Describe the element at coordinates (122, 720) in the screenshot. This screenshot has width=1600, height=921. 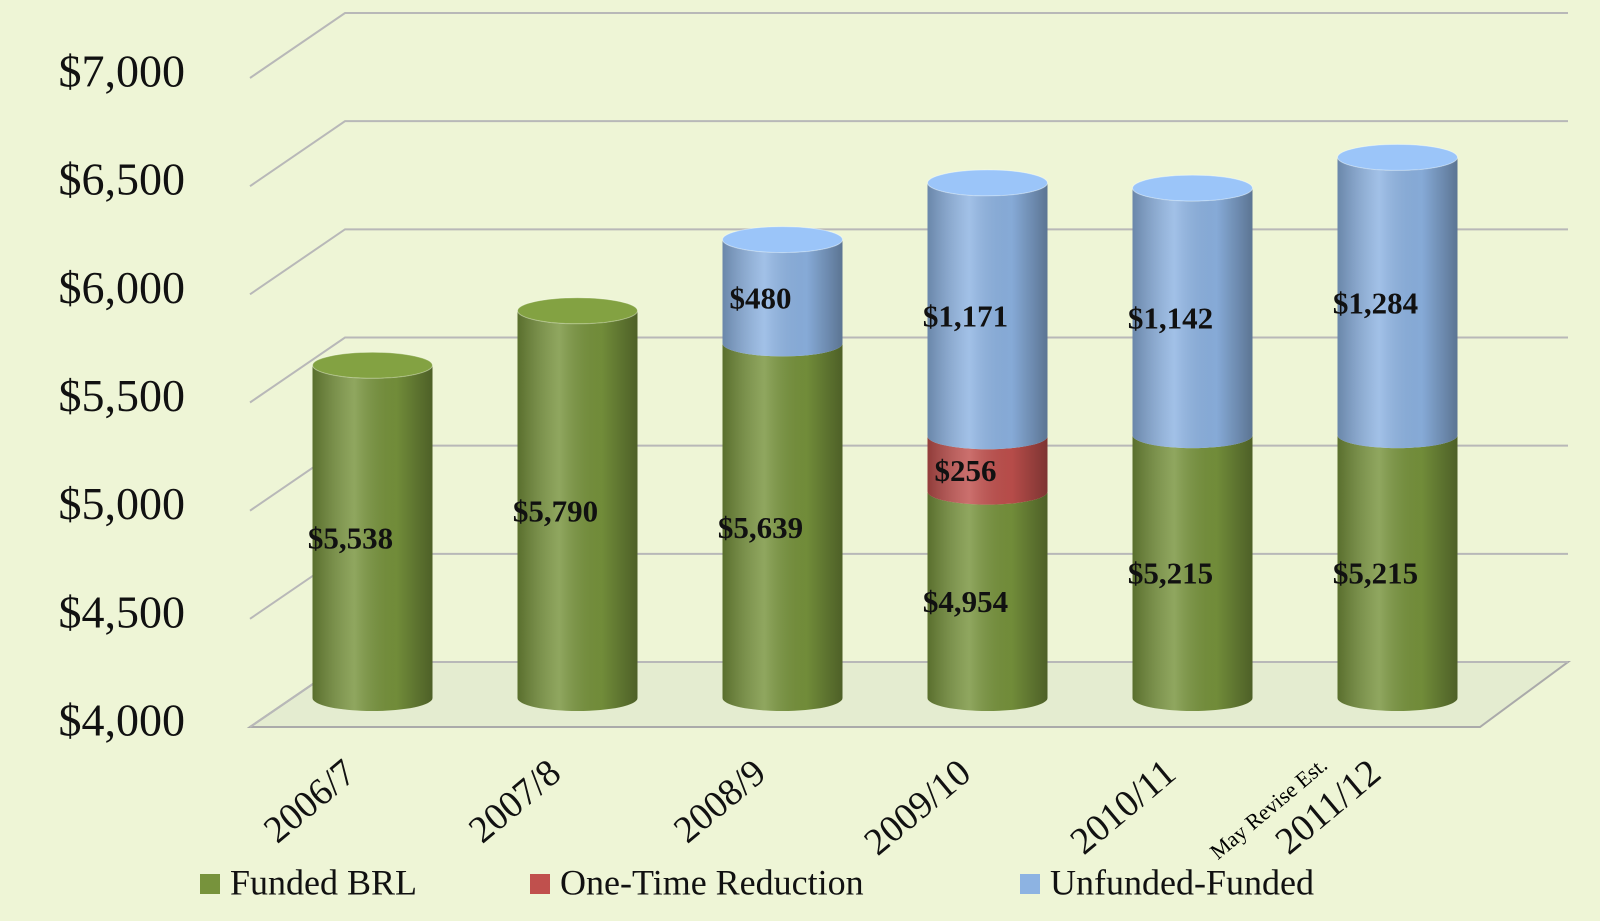
I see `y-tick-label: $4,000` at that location.